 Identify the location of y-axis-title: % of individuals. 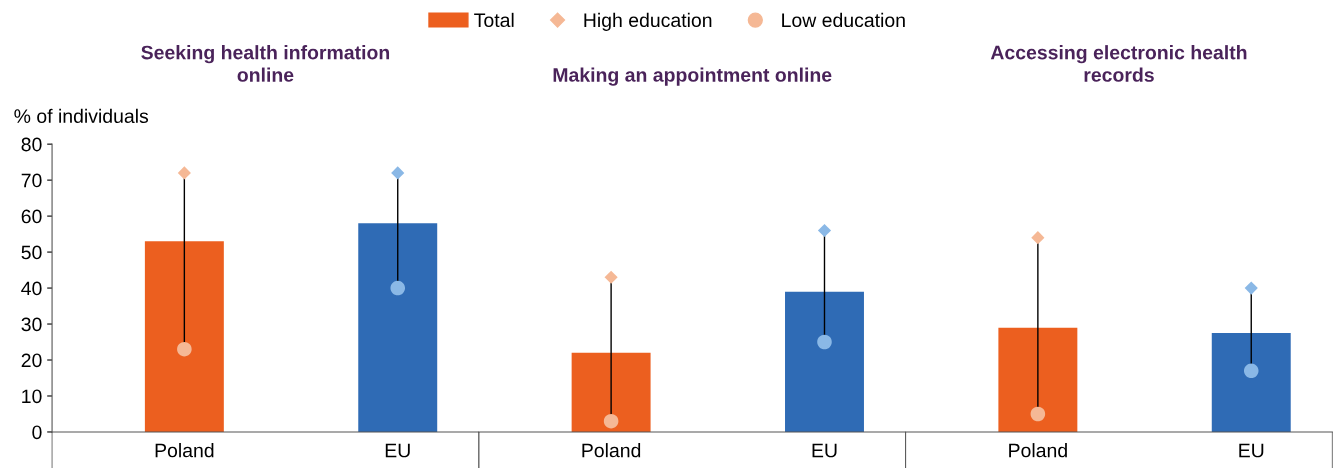
(81, 116).